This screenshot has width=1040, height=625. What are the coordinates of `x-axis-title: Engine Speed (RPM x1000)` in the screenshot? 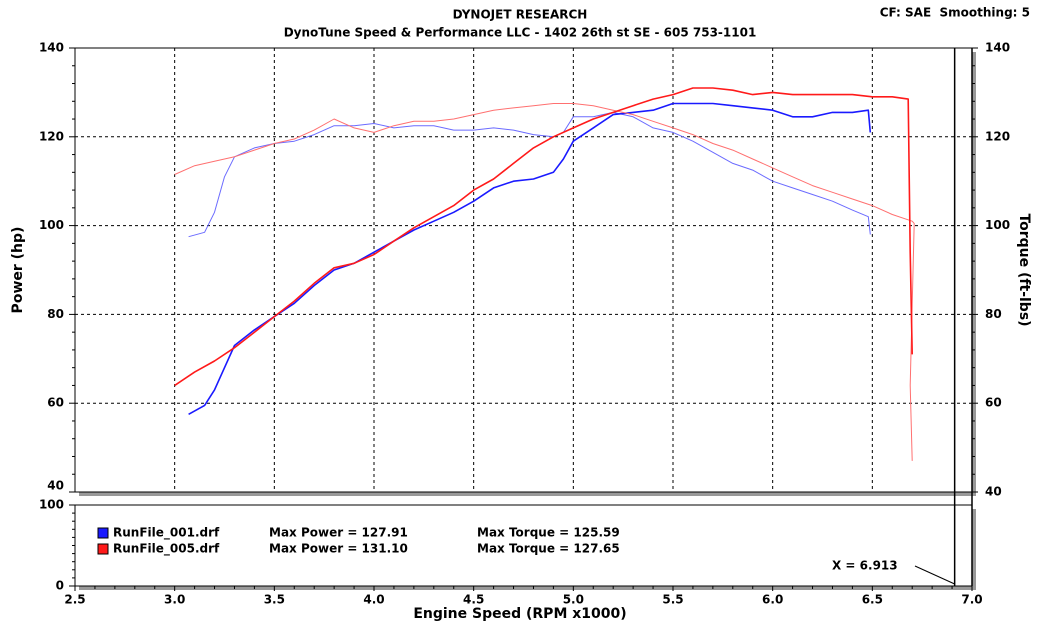 It's located at (519, 614).